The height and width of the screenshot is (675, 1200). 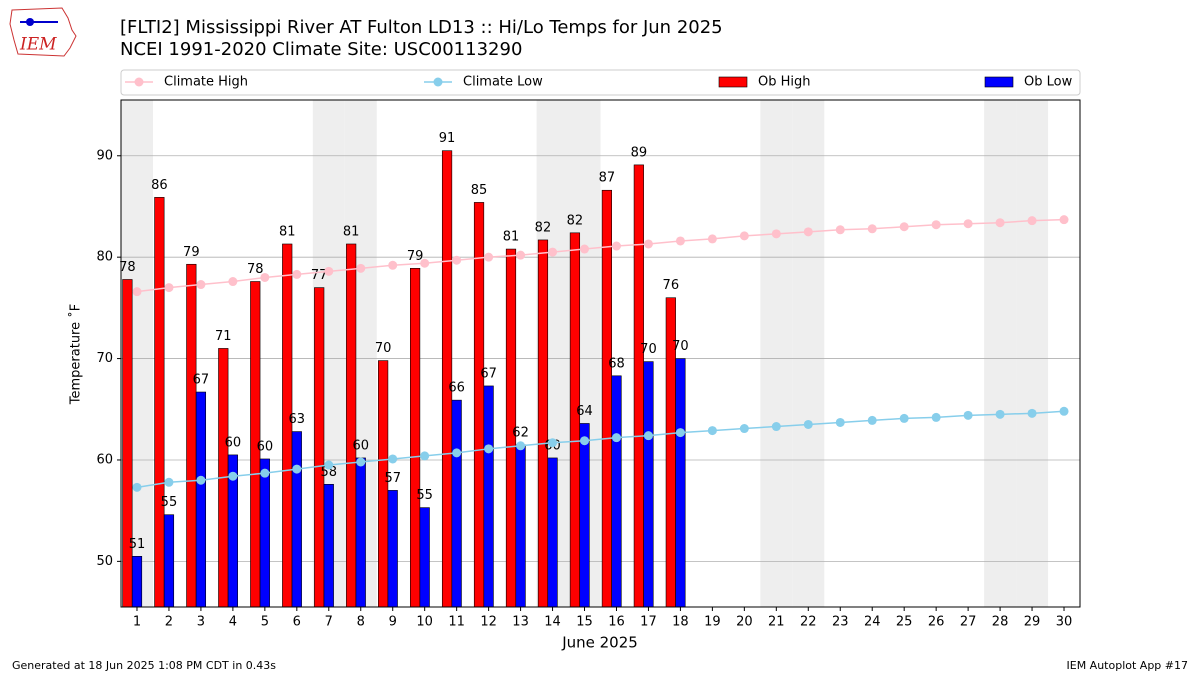 I want to click on chart-subtitle: NCEI 1991-2020 Climate Site: USC00113290, so click(x=321, y=49).